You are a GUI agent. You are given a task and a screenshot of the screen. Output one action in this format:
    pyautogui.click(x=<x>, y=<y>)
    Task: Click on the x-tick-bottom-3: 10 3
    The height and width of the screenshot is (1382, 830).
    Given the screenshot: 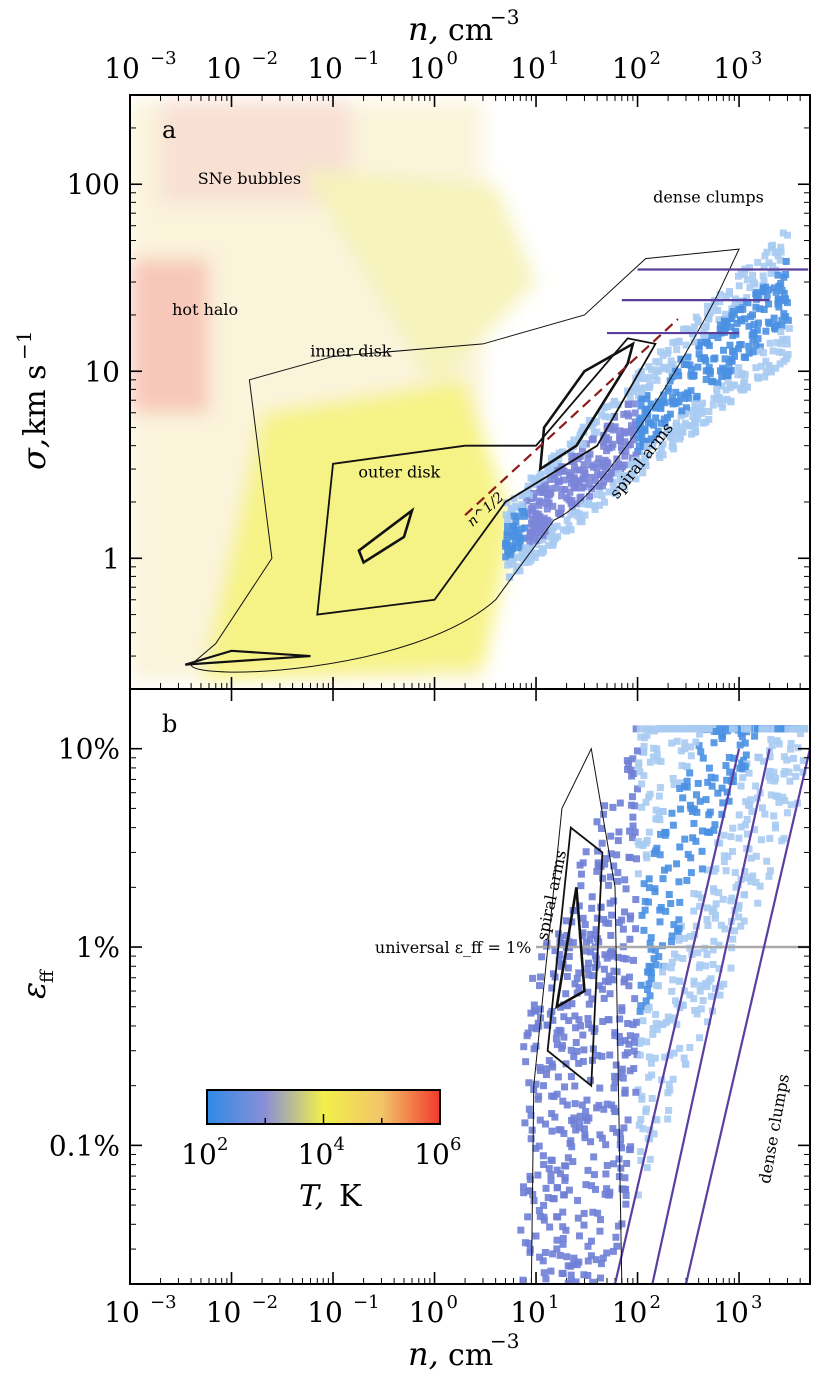 What is the action you would take?
    pyautogui.click(x=737, y=1310)
    